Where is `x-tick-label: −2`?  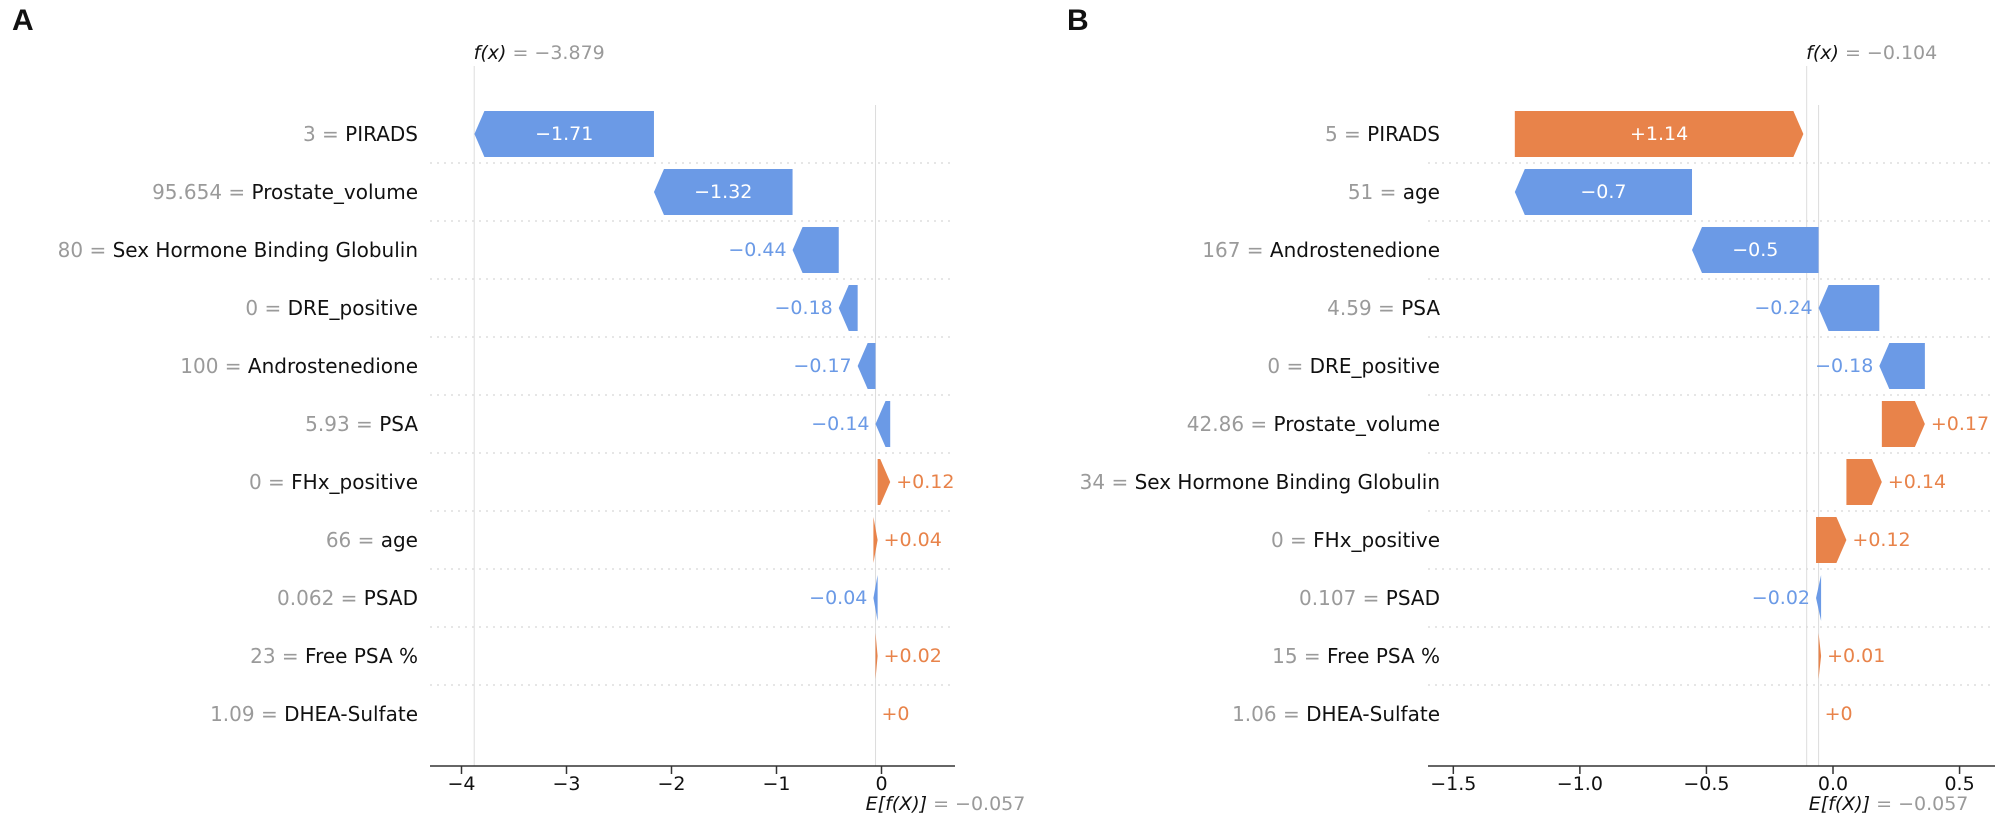 x-tick-label: −2 is located at coordinates (671, 784).